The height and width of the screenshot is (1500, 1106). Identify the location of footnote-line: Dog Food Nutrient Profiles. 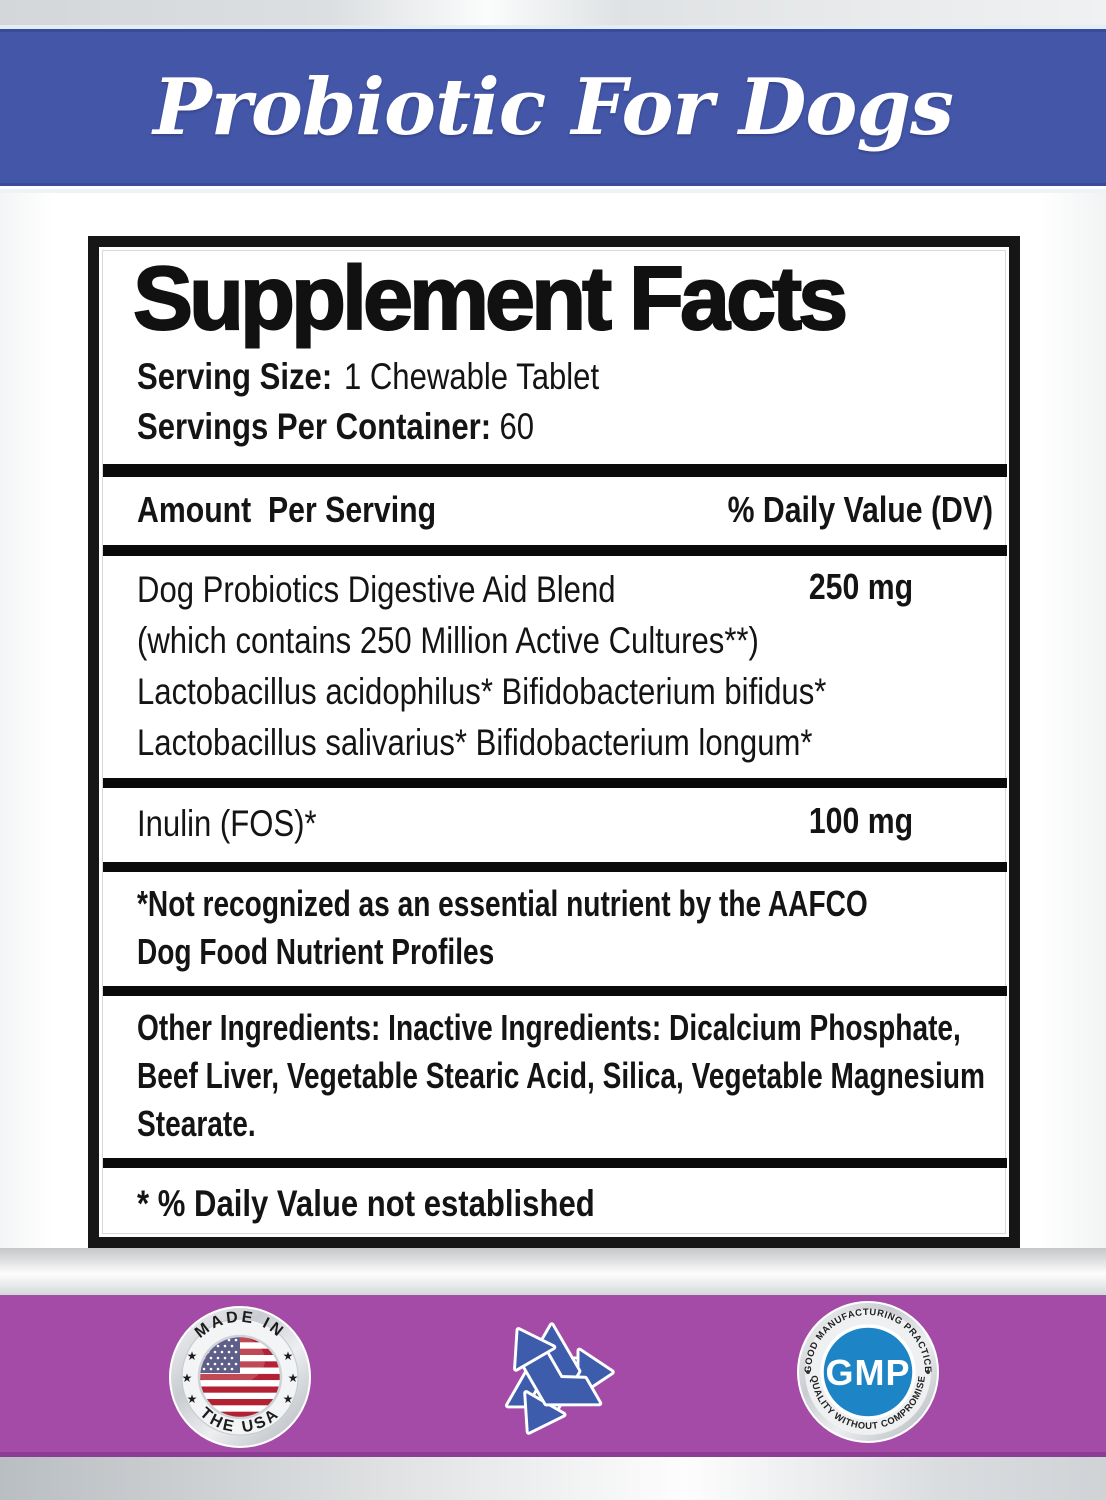
(316, 951).